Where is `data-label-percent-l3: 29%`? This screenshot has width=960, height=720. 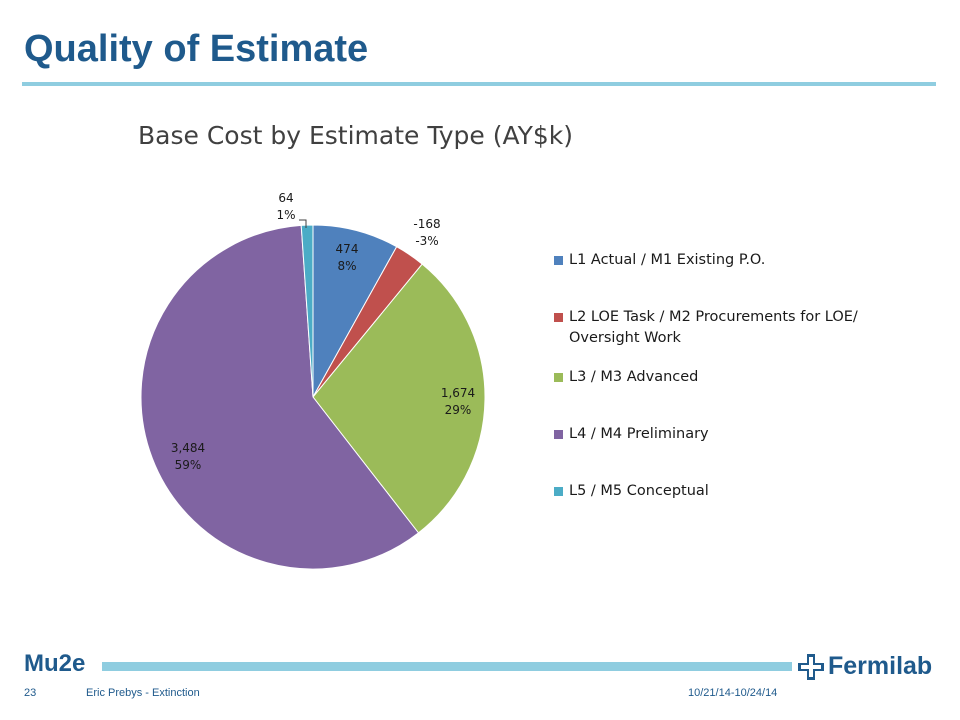
data-label-percent-l3: 29% is located at coordinates (458, 410).